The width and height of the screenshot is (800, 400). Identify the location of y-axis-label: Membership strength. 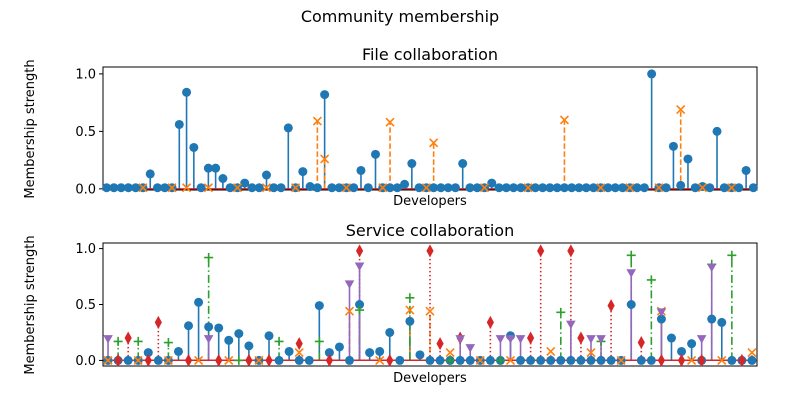
(30, 128).